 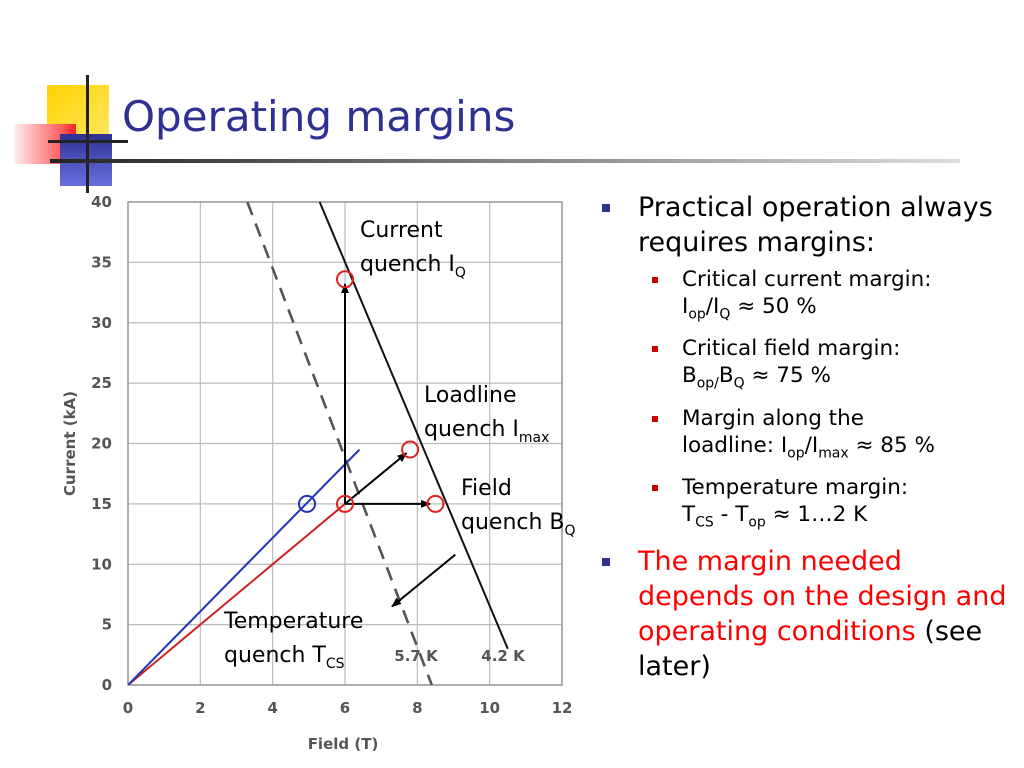 What do you see at coordinates (704, 522) in the screenshot?
I see `sub-bullet-a-sub: CS` at bounding box center [704, 522].